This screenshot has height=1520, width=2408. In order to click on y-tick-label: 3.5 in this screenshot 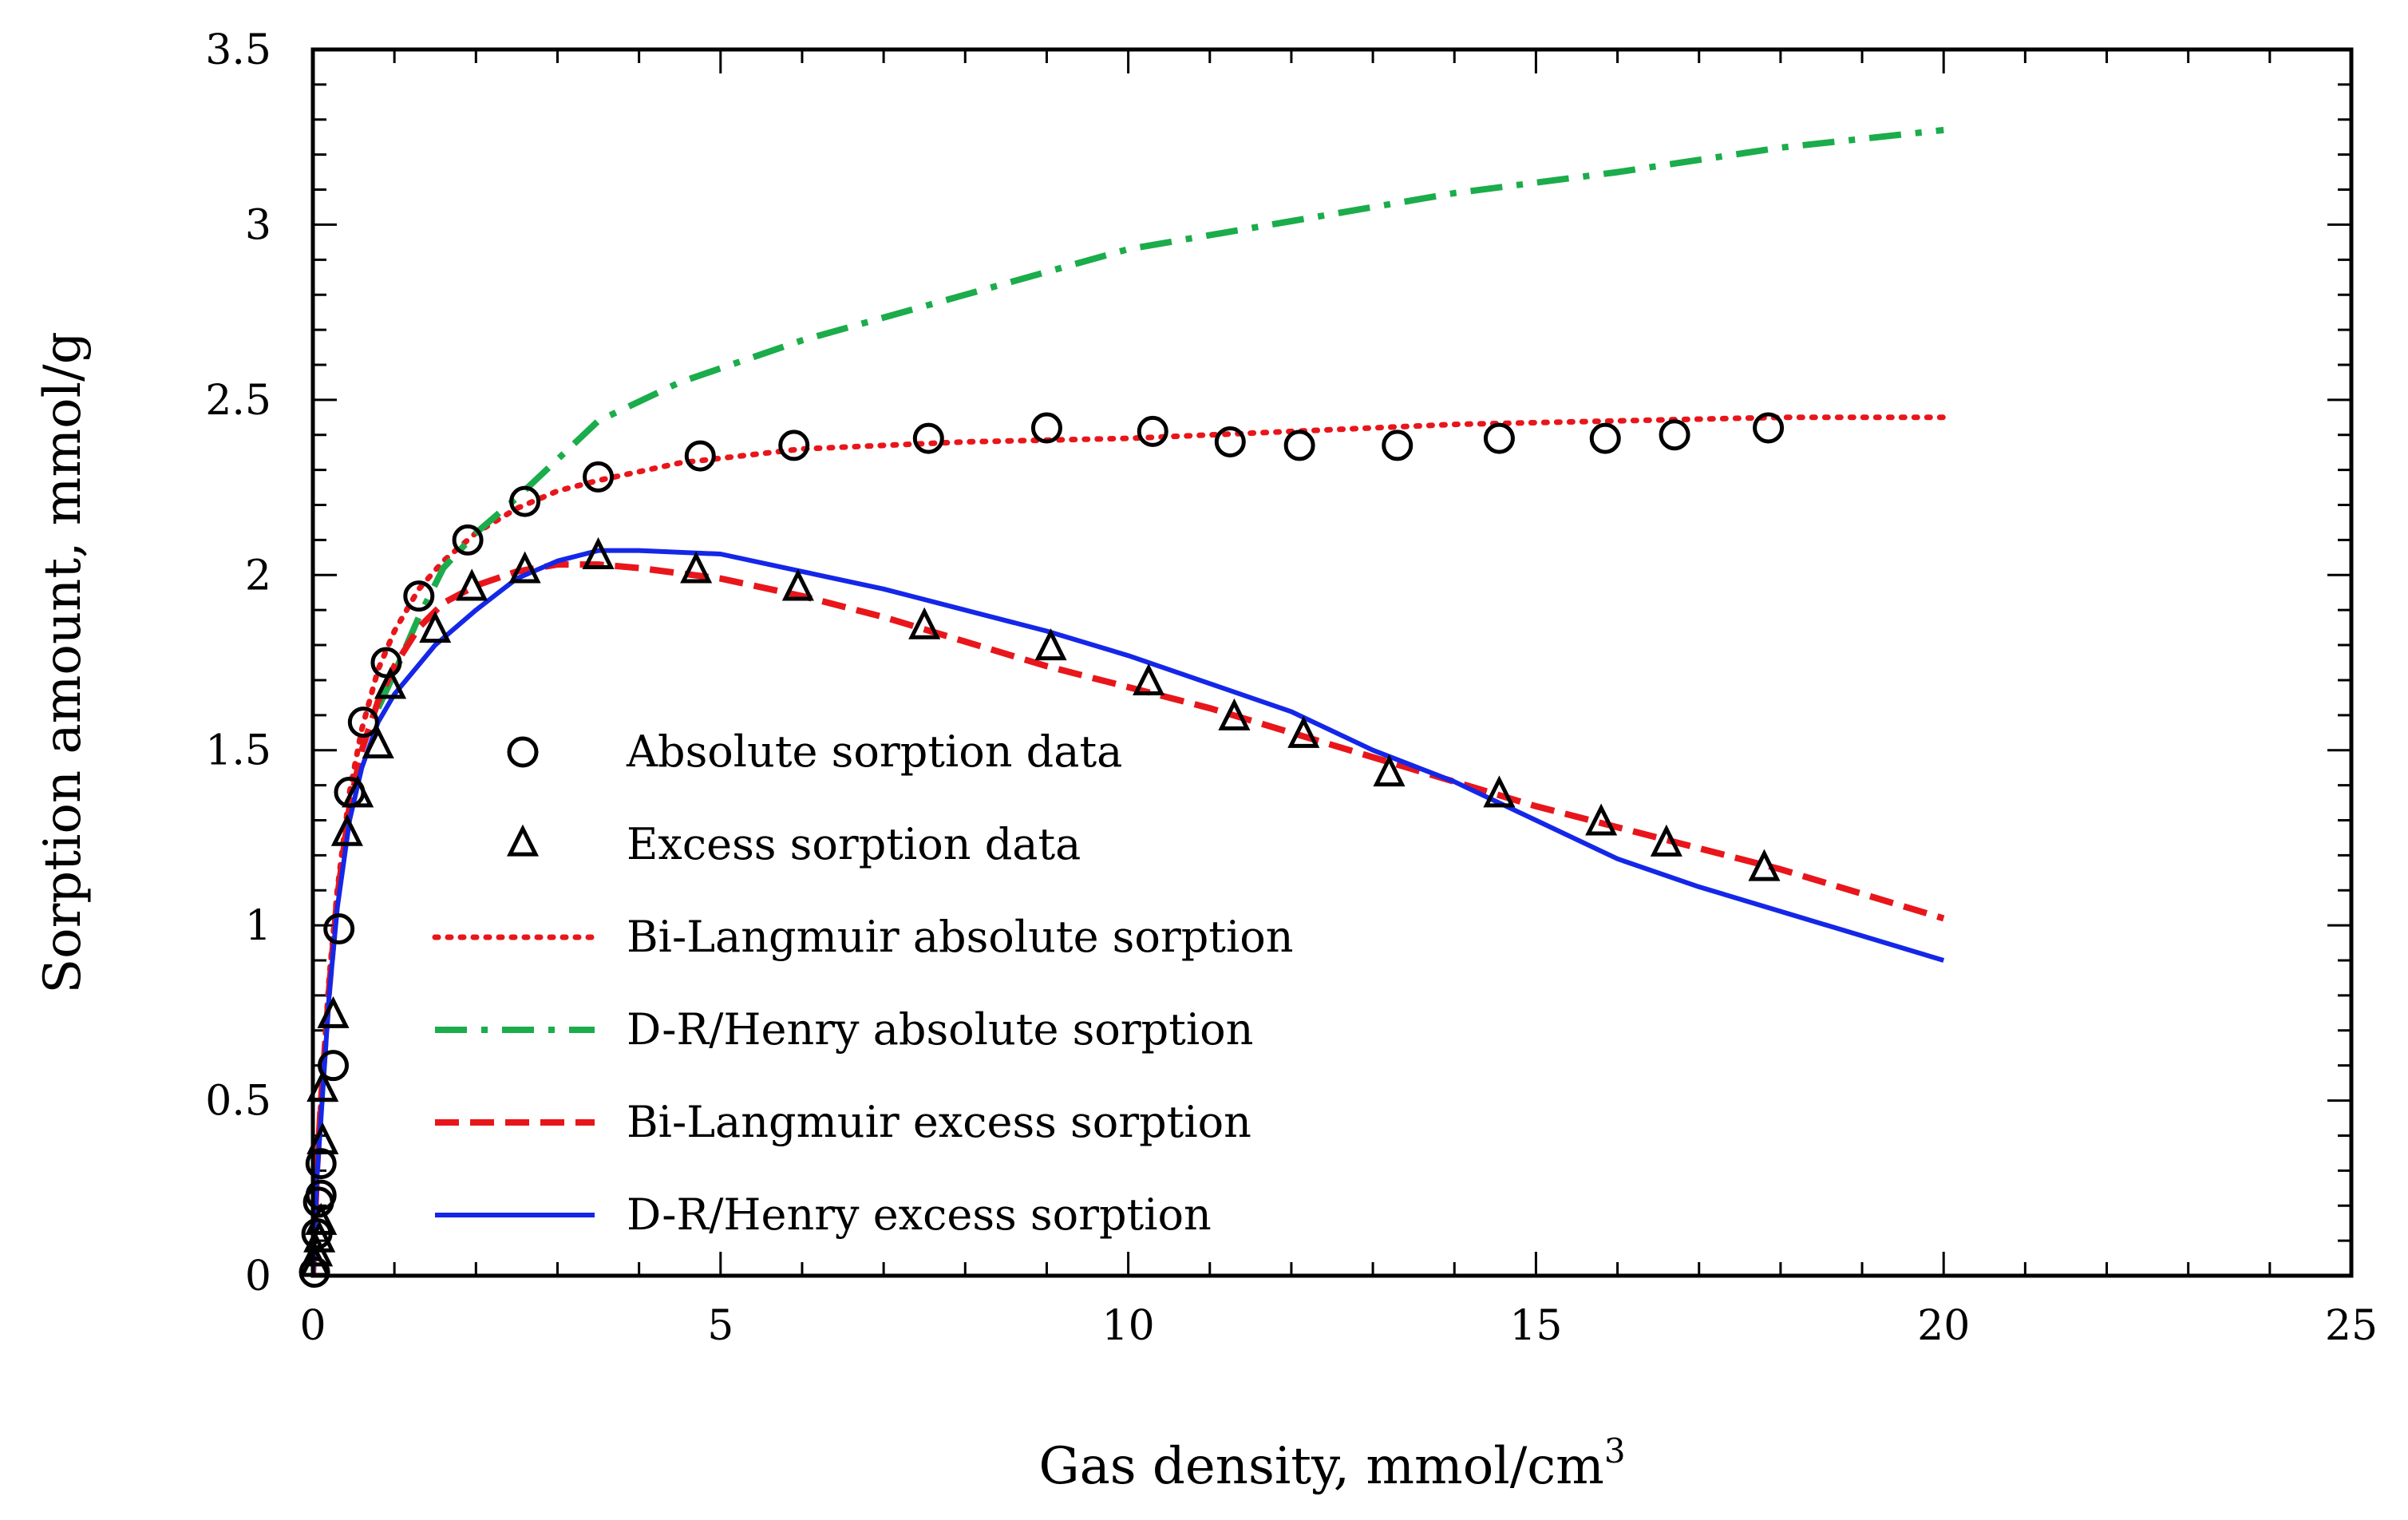, I will do `click(238, 50)`.